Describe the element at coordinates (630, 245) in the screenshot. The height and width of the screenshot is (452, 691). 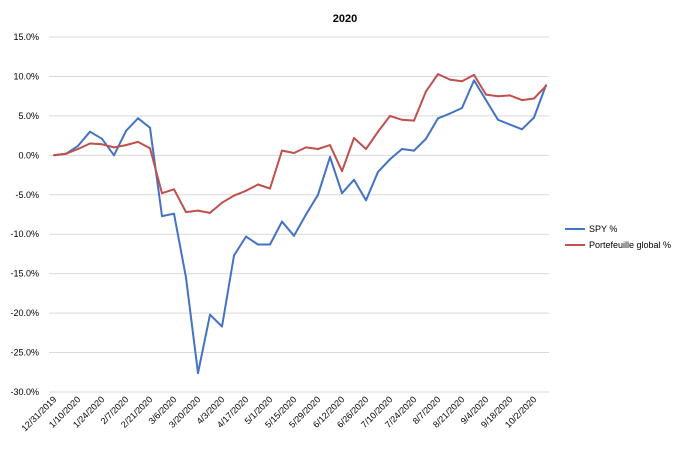
I see `legend-label: Portefeuille global %` at that location.